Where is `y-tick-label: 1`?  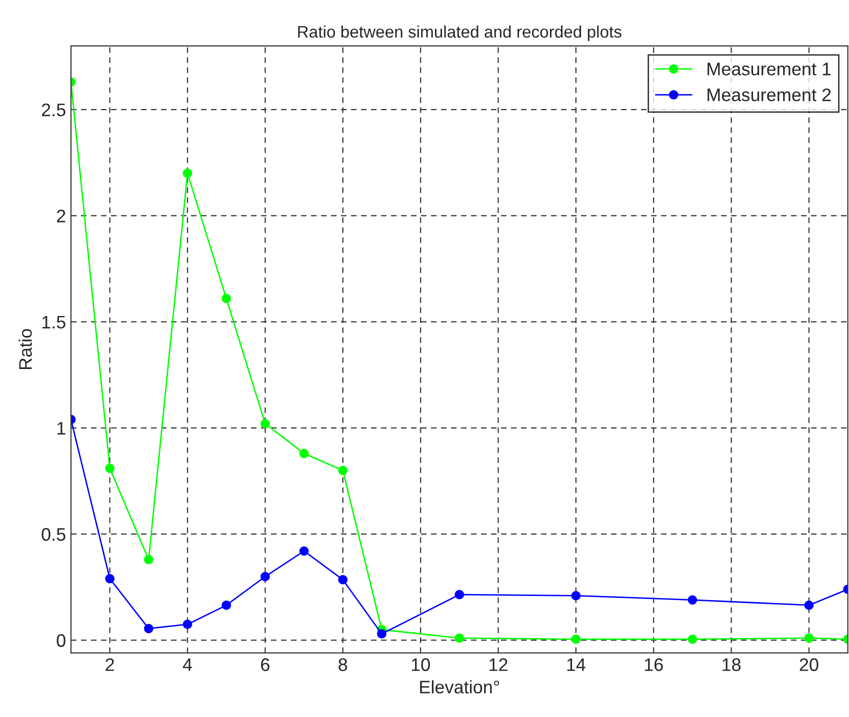
y-tick-label: 1 is located at coordinates (61, 428).